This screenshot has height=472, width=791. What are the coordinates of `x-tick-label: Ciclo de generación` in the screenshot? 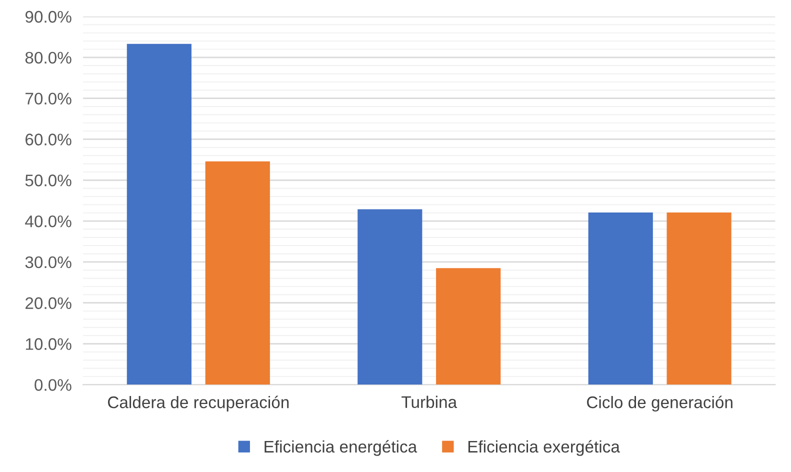 It's located at (659, 404).